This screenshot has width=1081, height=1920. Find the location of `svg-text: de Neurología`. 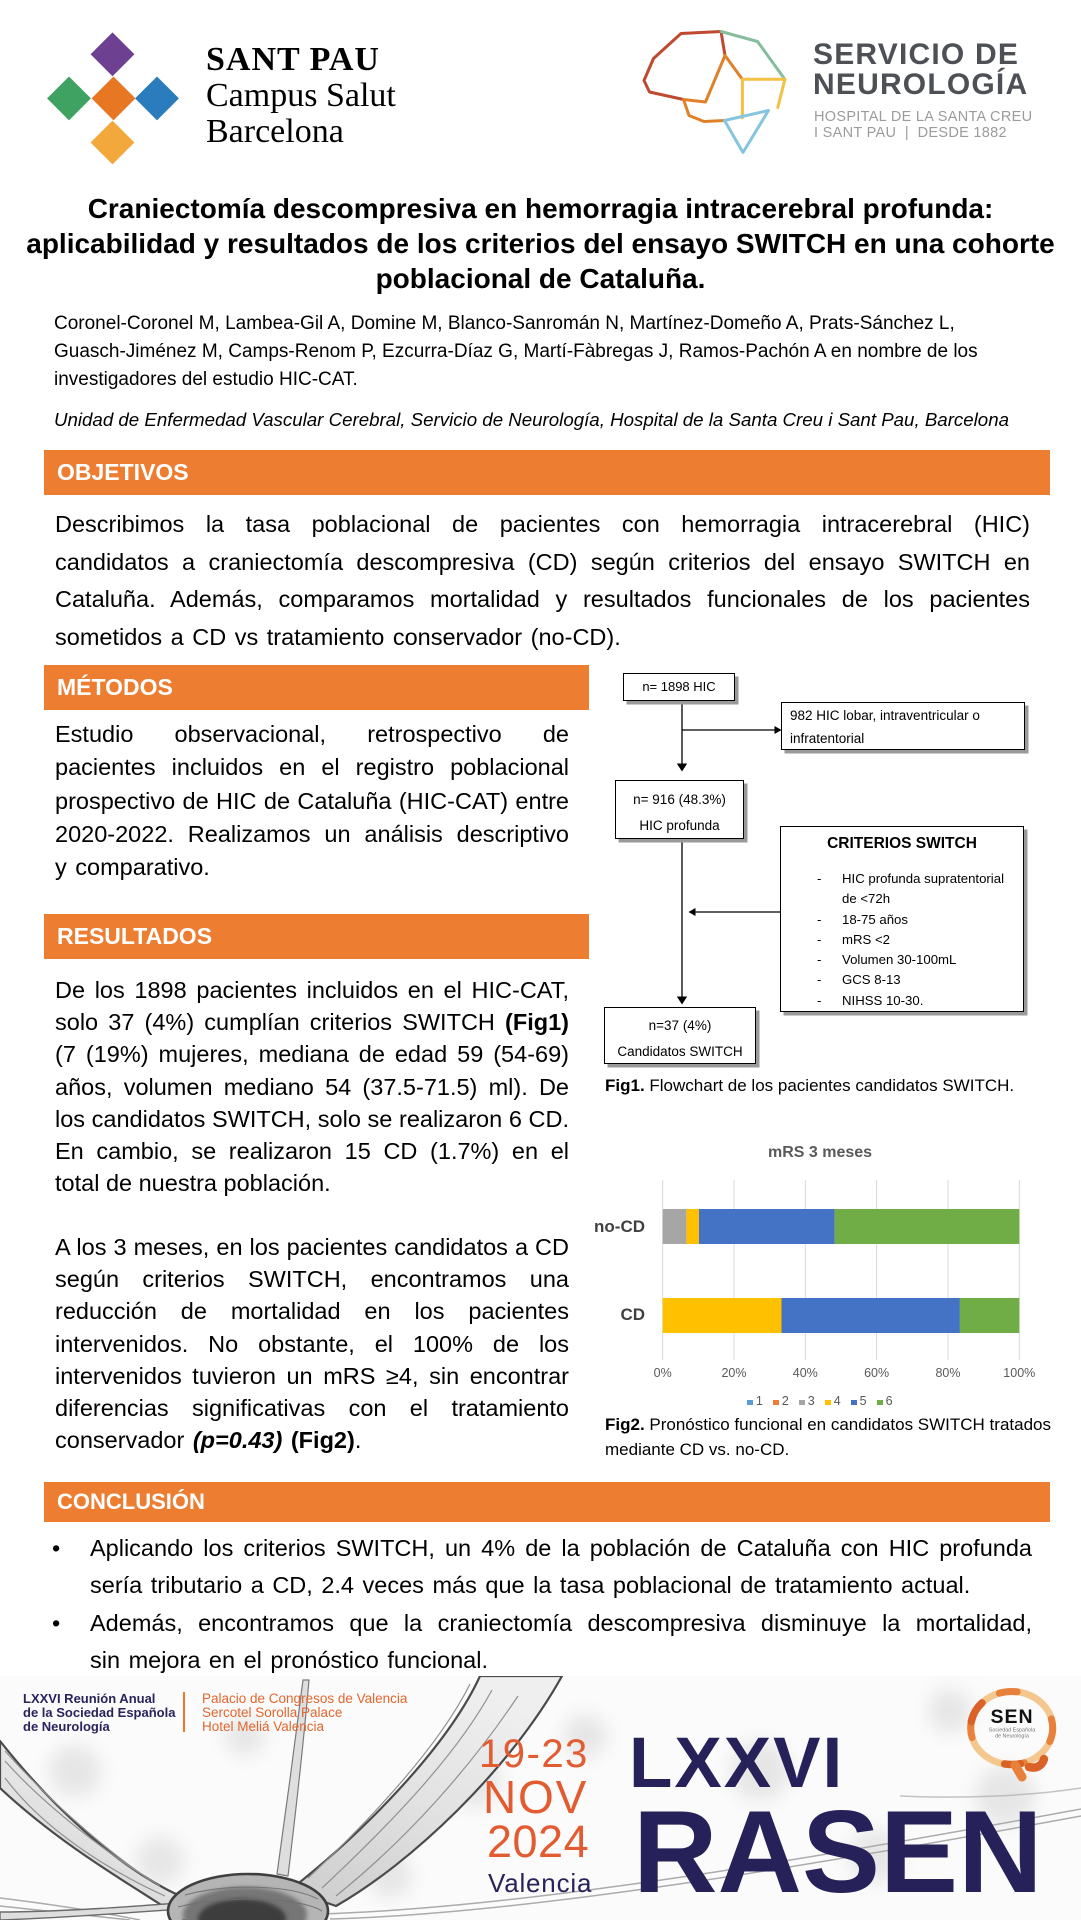

svg-text: de Neurología is located at coordinates (1012, 1737).